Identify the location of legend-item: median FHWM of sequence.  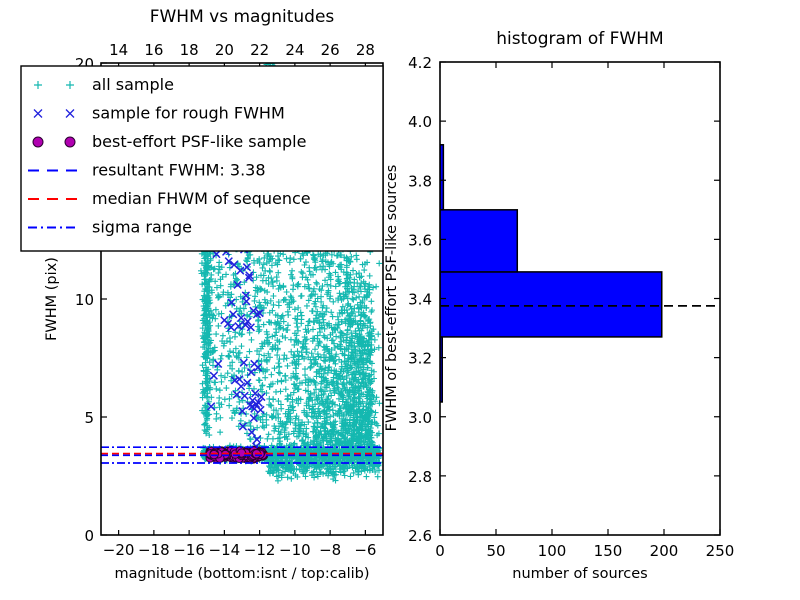
(169, 198).